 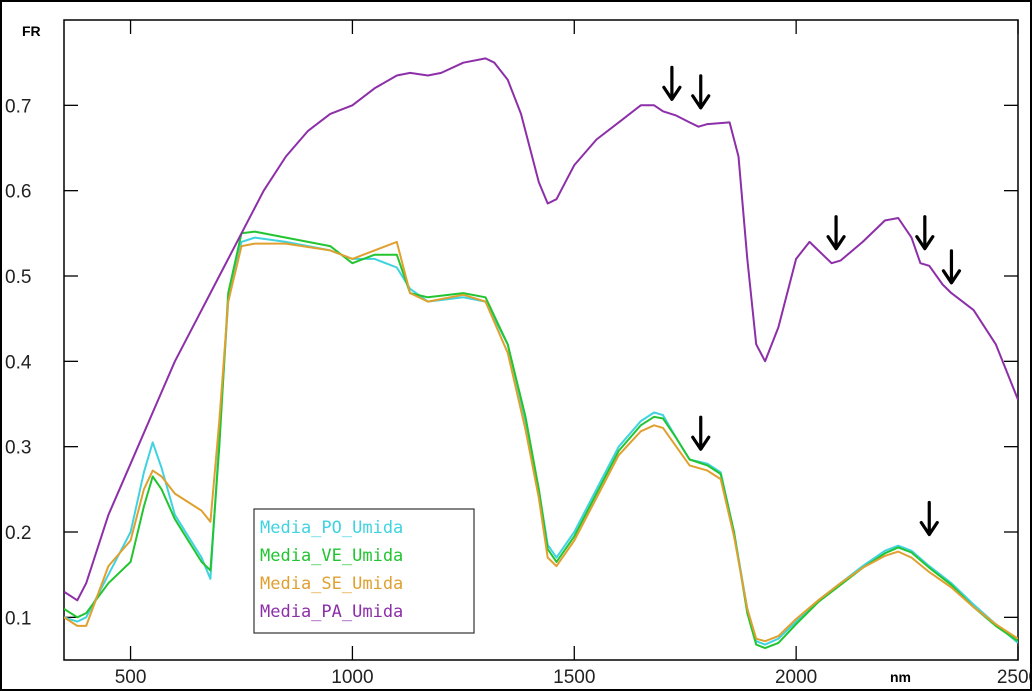 I want to click on y-tick-label: 0.6, so click(x=18, y=192).